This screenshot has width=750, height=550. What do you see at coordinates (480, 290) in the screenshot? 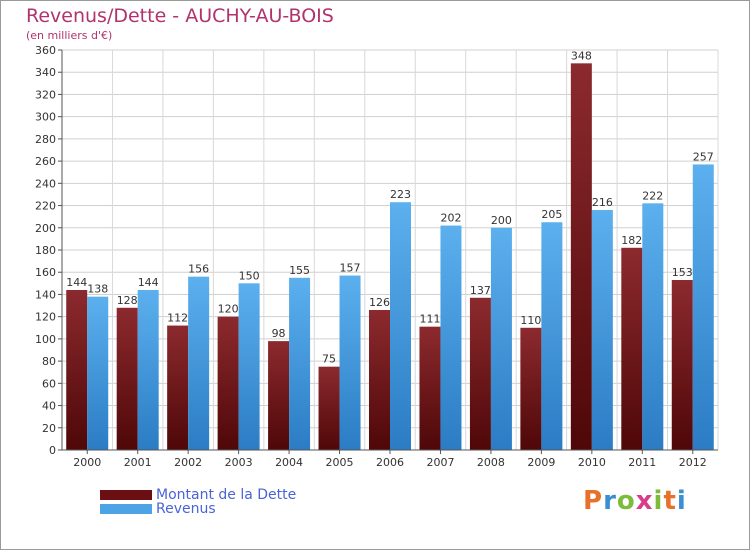
I see `data-label-debt: 137` at bounding box center [480, 290].